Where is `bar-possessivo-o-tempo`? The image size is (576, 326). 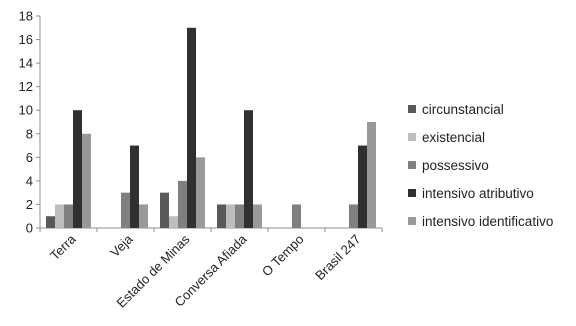 bar-possessivo-o-tempo is located at coordinates (296, 216).